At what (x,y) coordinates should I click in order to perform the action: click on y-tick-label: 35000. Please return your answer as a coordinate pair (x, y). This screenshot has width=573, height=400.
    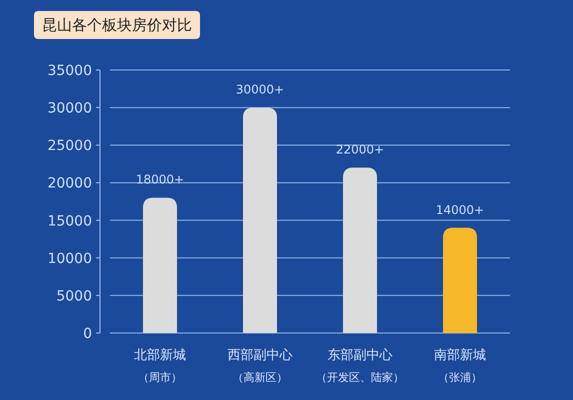
    Looking at the image, I should click on (69, 71).